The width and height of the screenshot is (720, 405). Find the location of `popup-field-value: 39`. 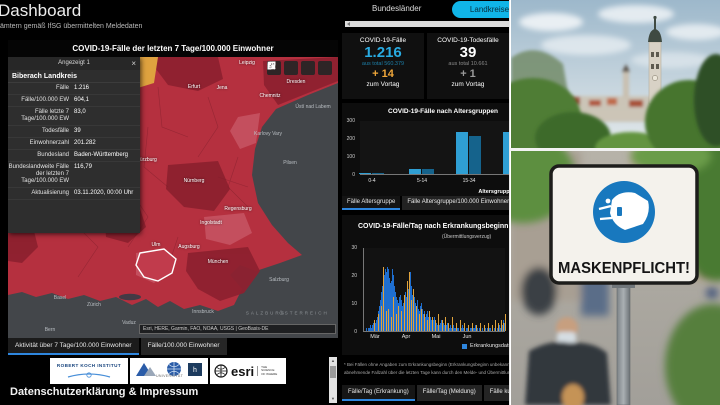

popup-field-value: 39 is located at coordinates (77, 131).